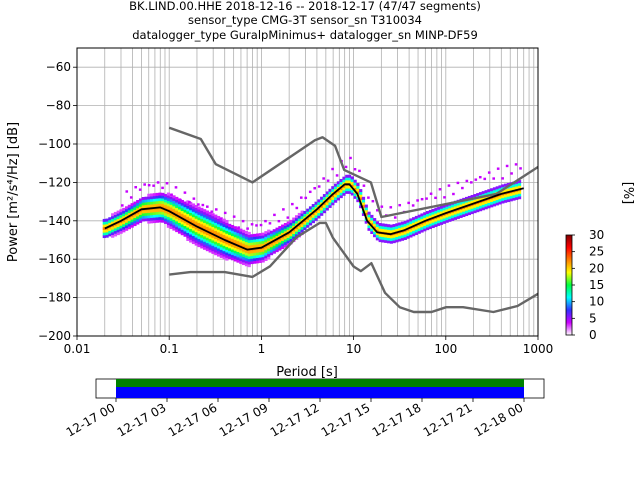  I want to click on timeline-tick-label: 12-17 21, so click(448, 419).